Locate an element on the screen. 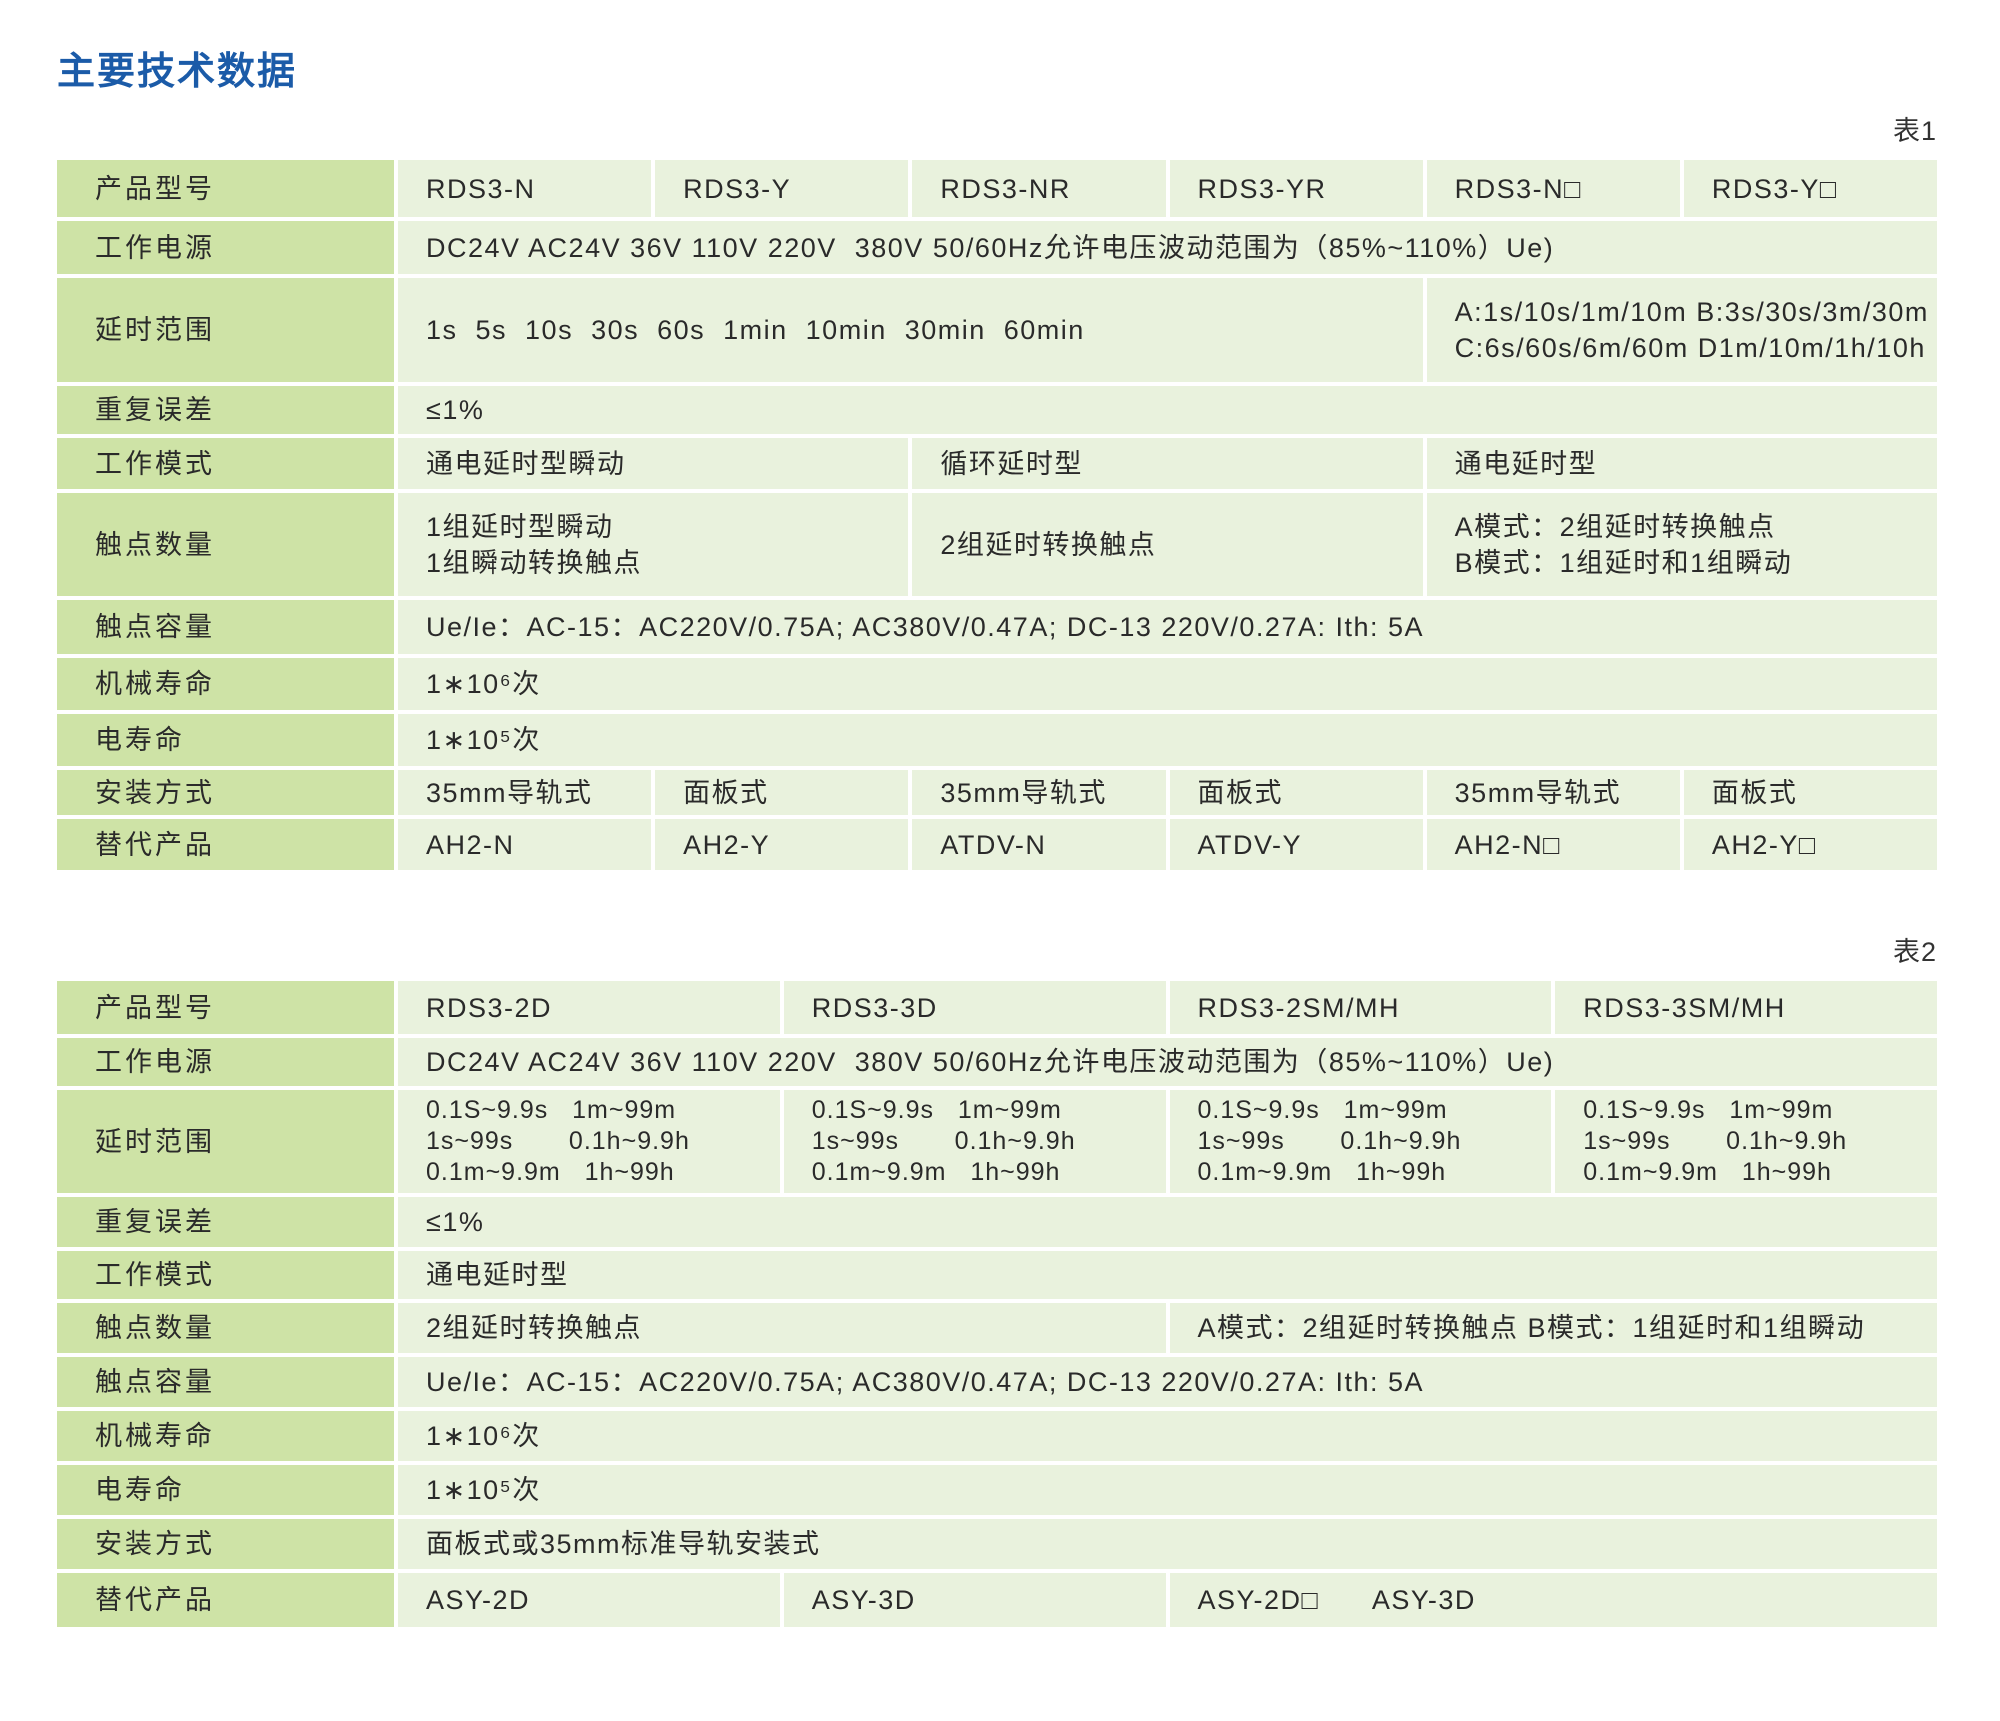 The height and width of the screenshot is (1721, 2000). spec-cell: 1s 5s 10s 30s 60s 1min 10min 30min 60min is located at coordinates (910, 330).